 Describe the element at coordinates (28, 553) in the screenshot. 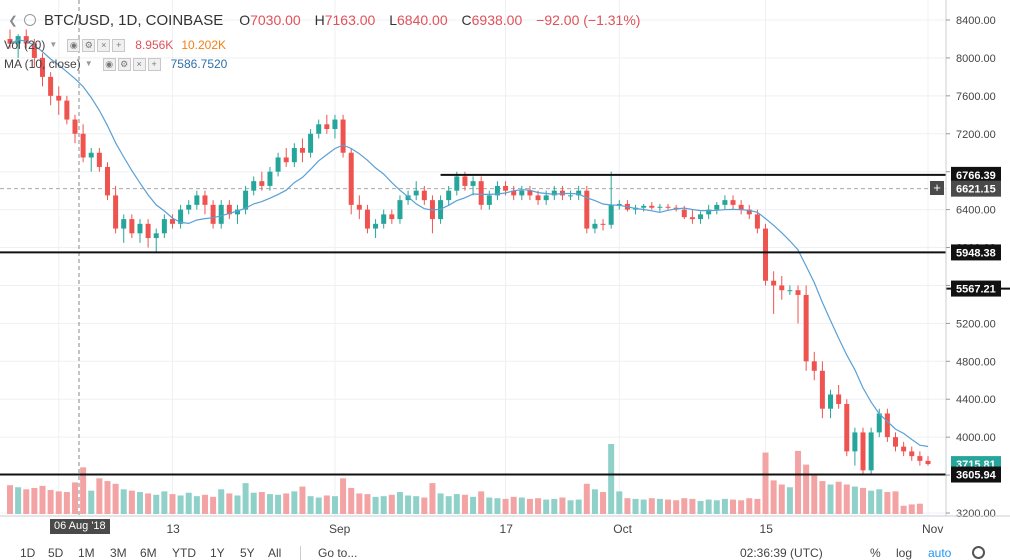

I see `timeframe-1d: 1D` at that location.